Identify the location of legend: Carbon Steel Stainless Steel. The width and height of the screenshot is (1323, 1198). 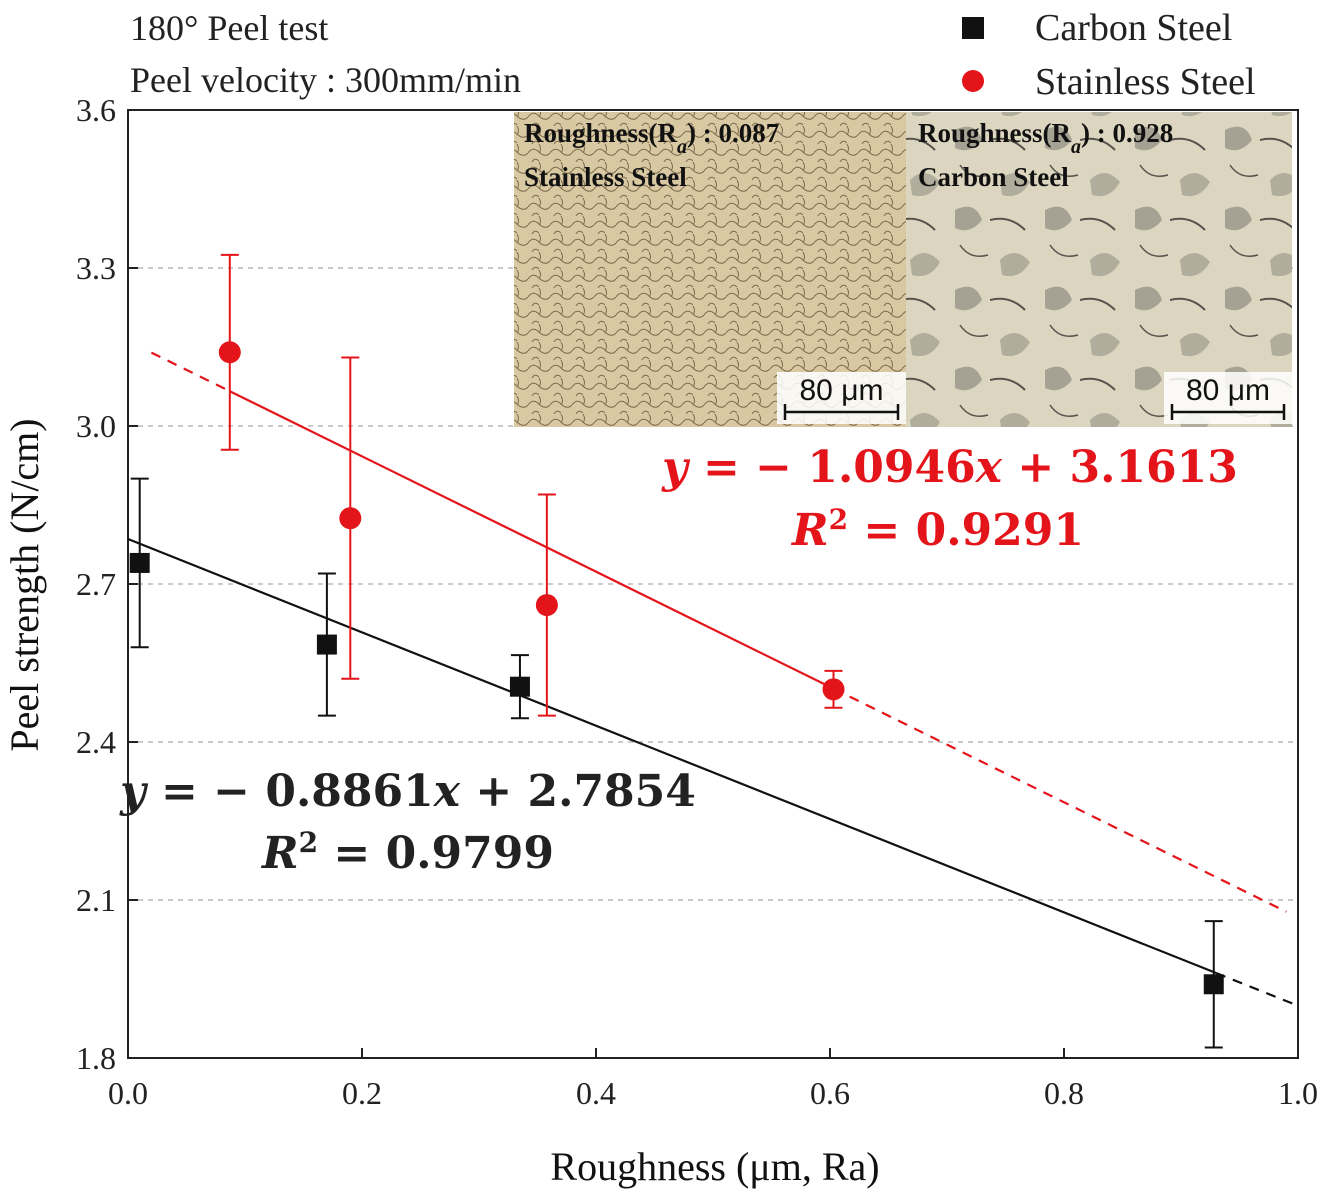
(1109, 55).